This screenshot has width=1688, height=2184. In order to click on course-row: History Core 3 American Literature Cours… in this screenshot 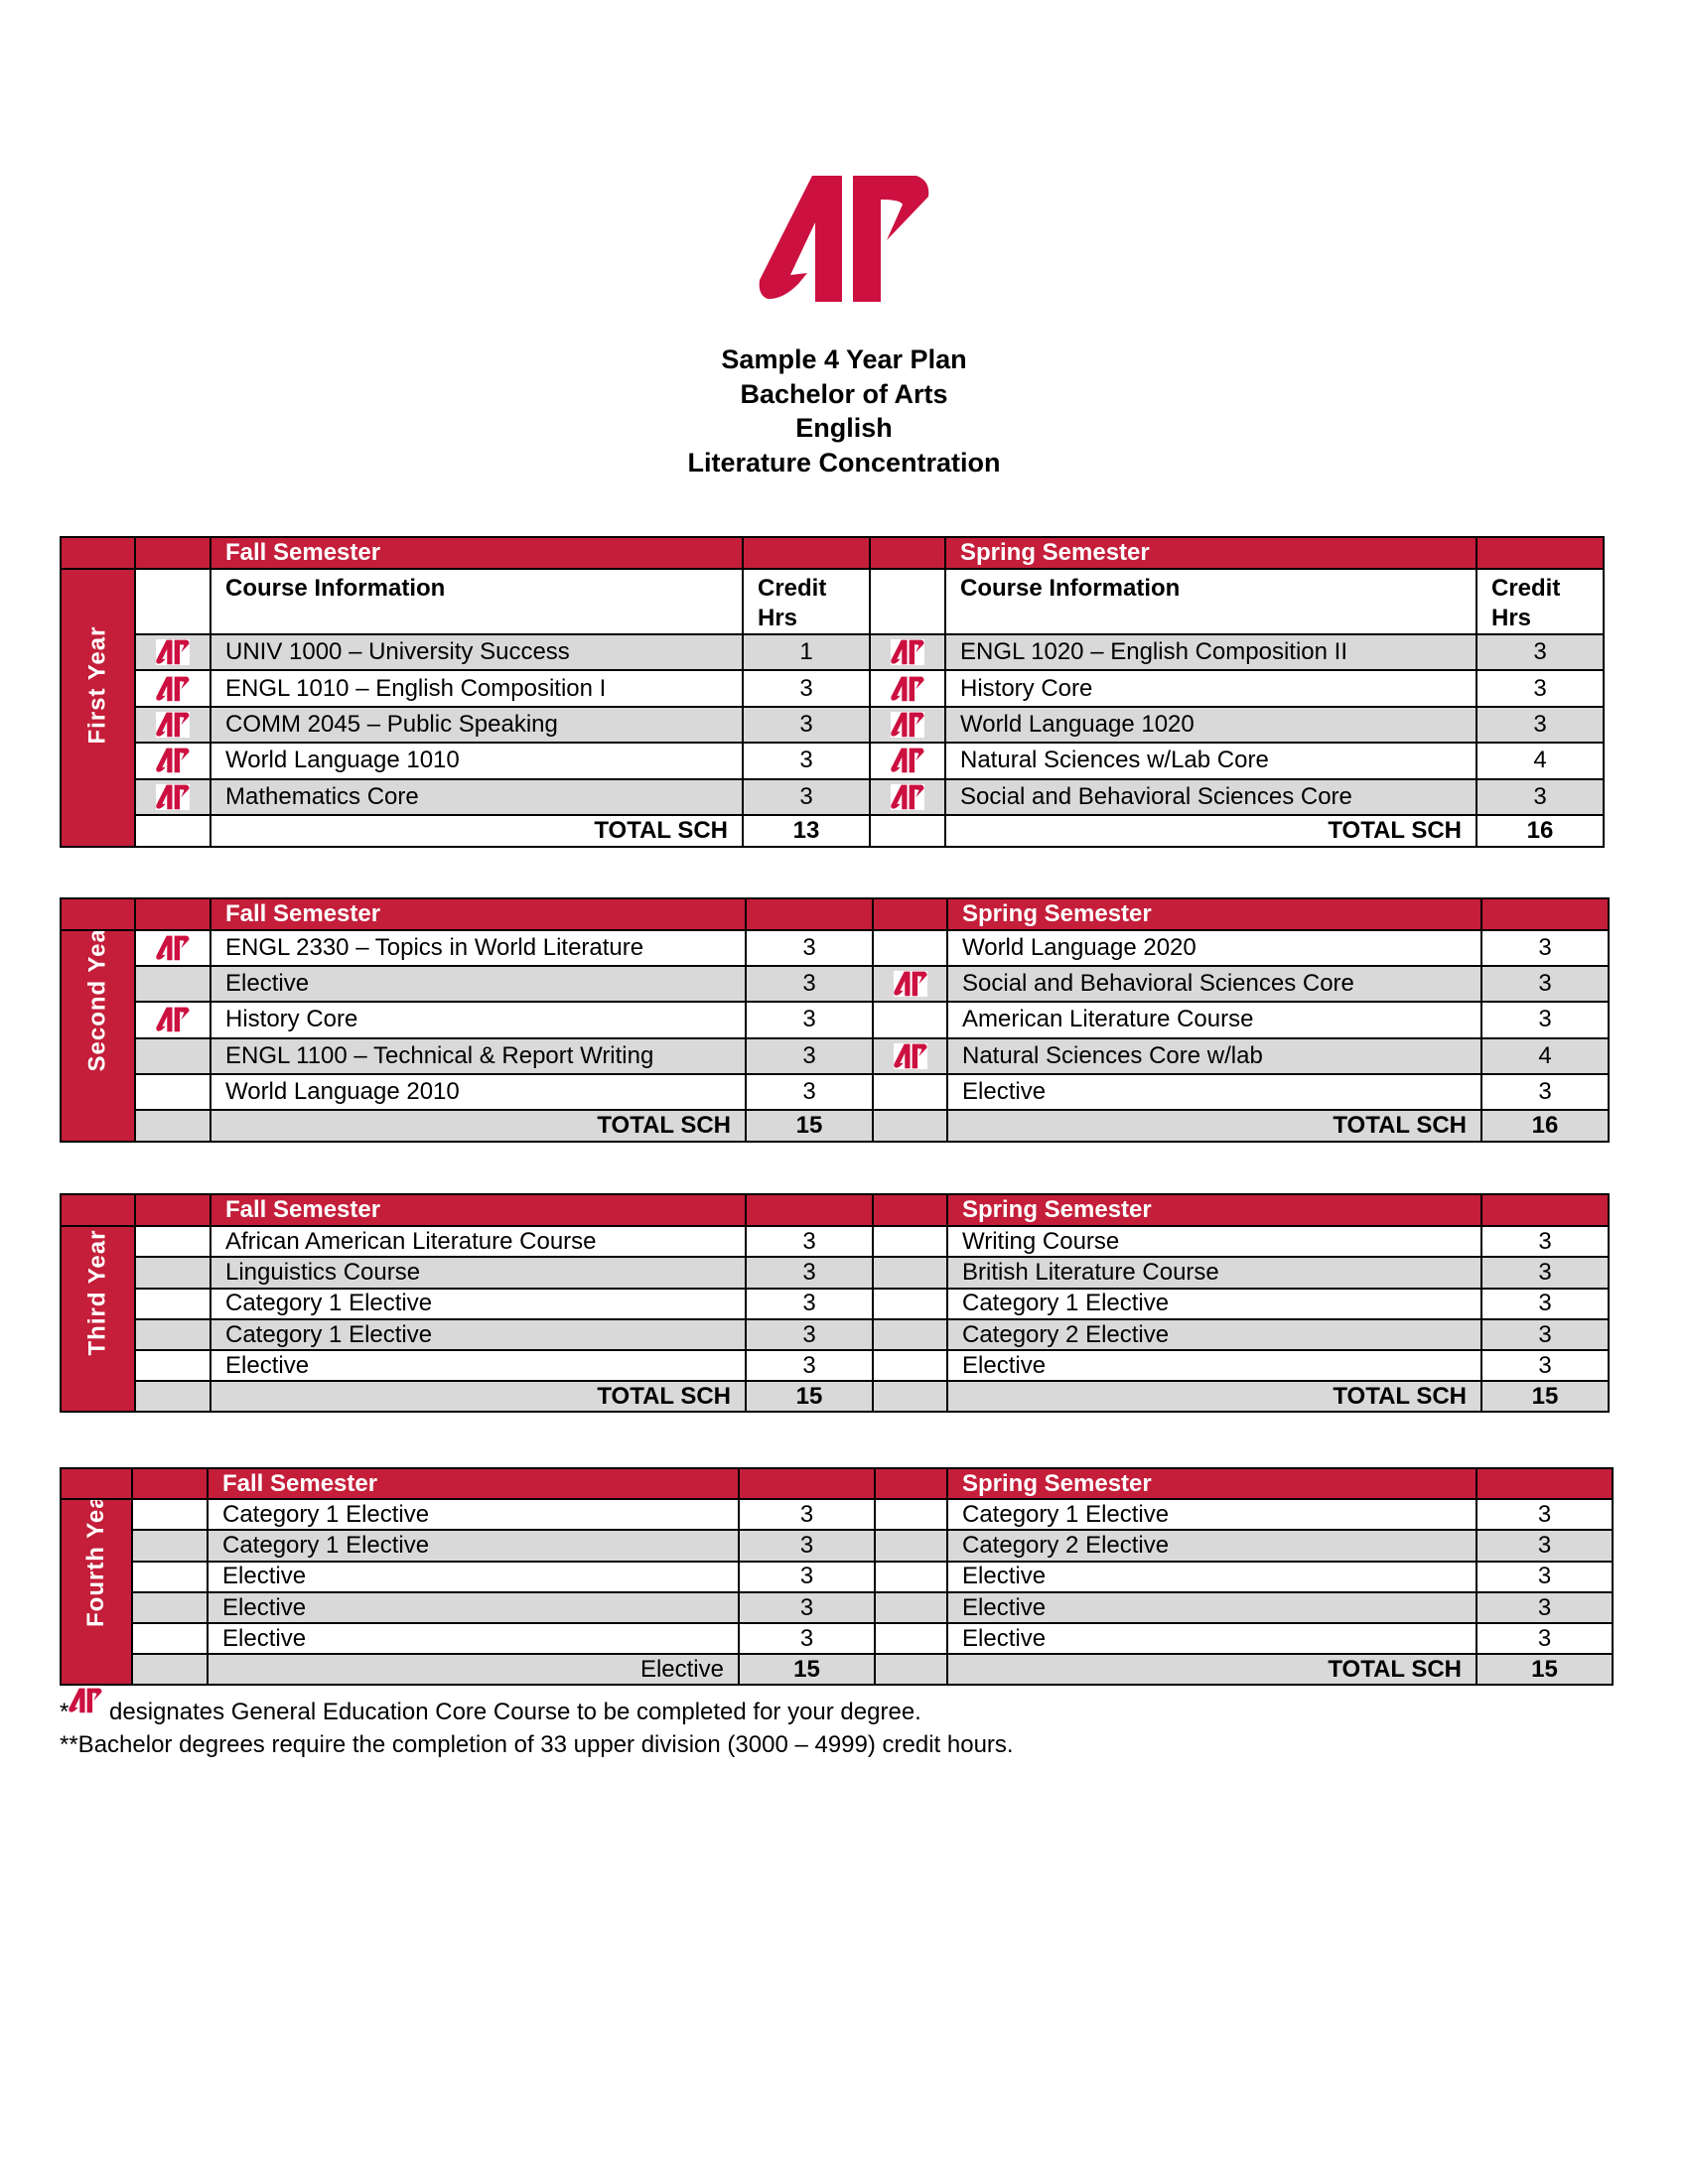, I will do `click(835, 1020)`.